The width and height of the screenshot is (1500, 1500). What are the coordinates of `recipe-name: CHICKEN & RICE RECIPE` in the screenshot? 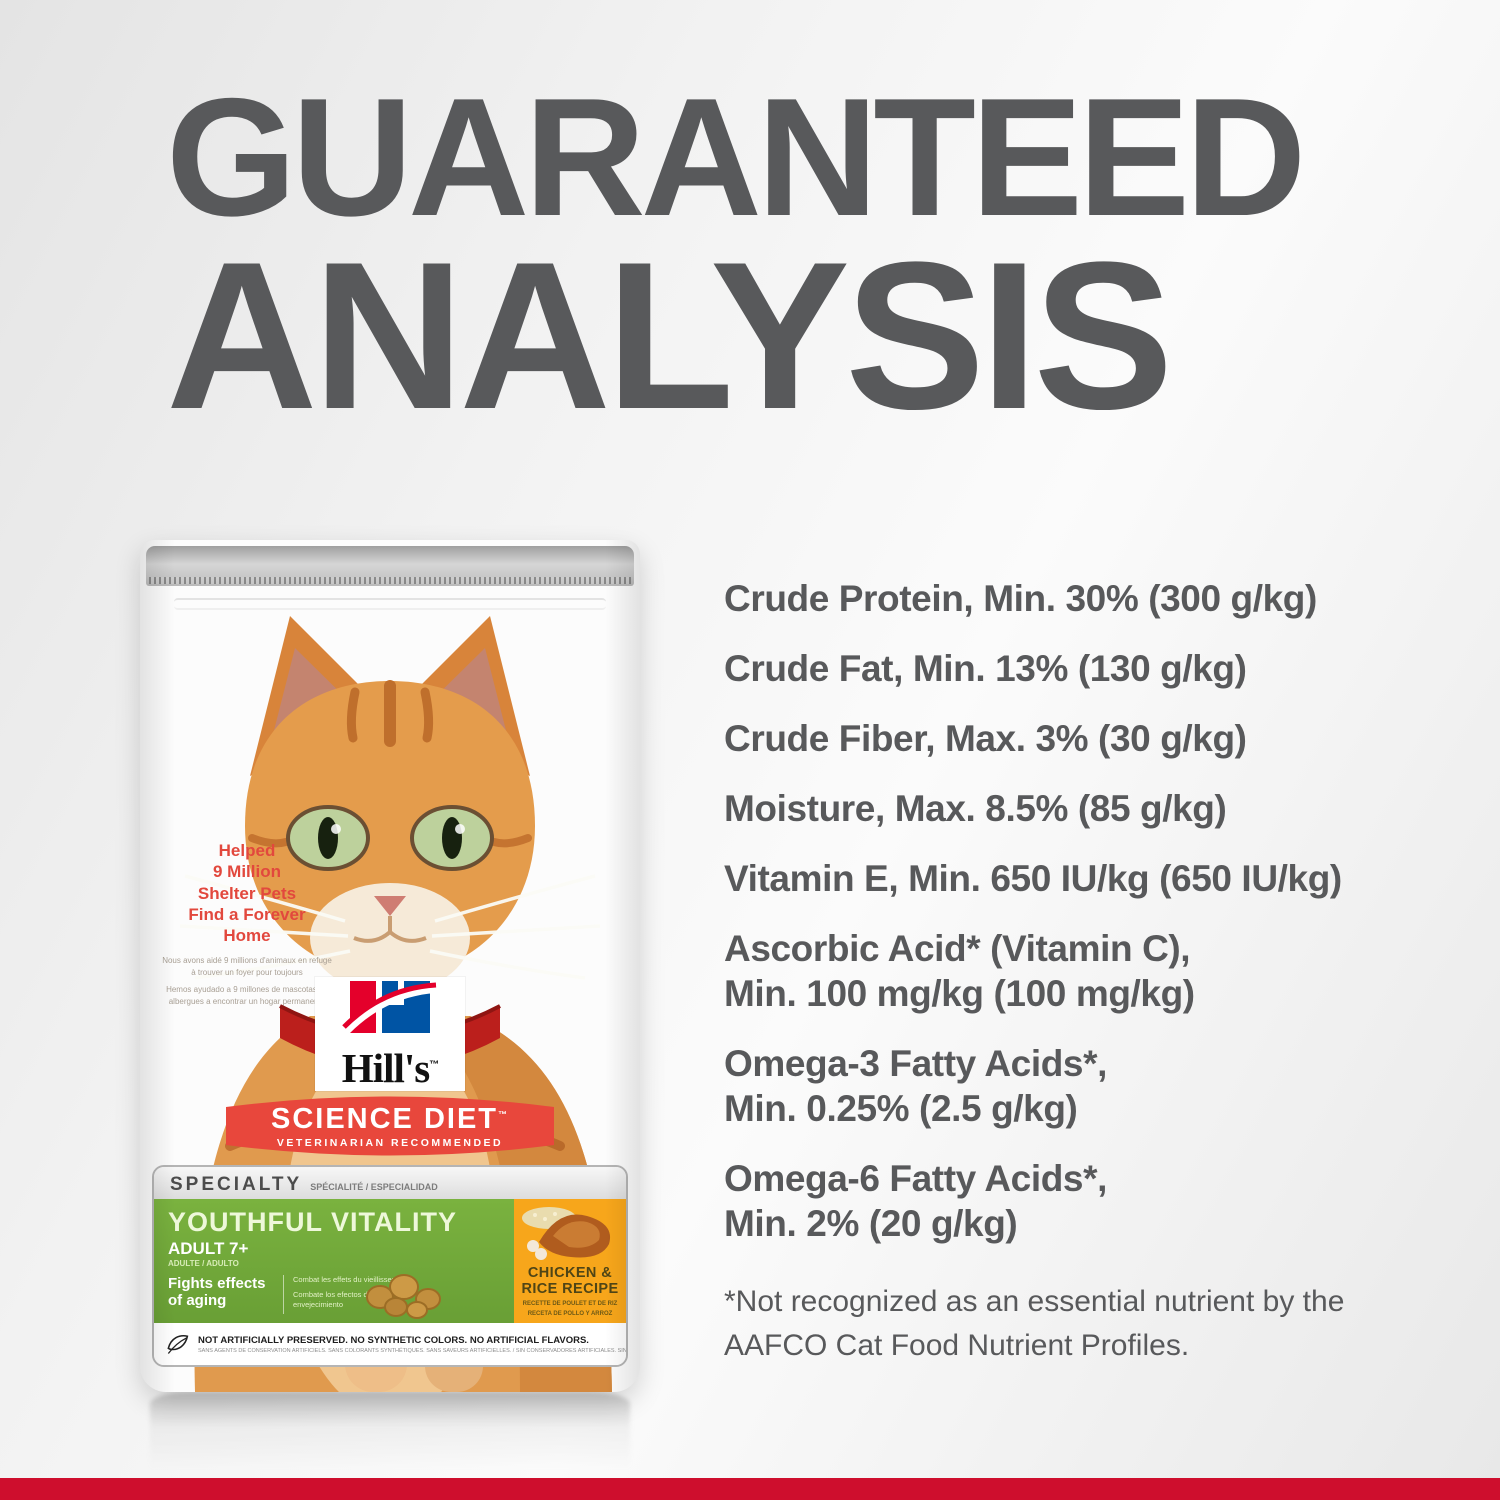 It's located at (570, 1281).